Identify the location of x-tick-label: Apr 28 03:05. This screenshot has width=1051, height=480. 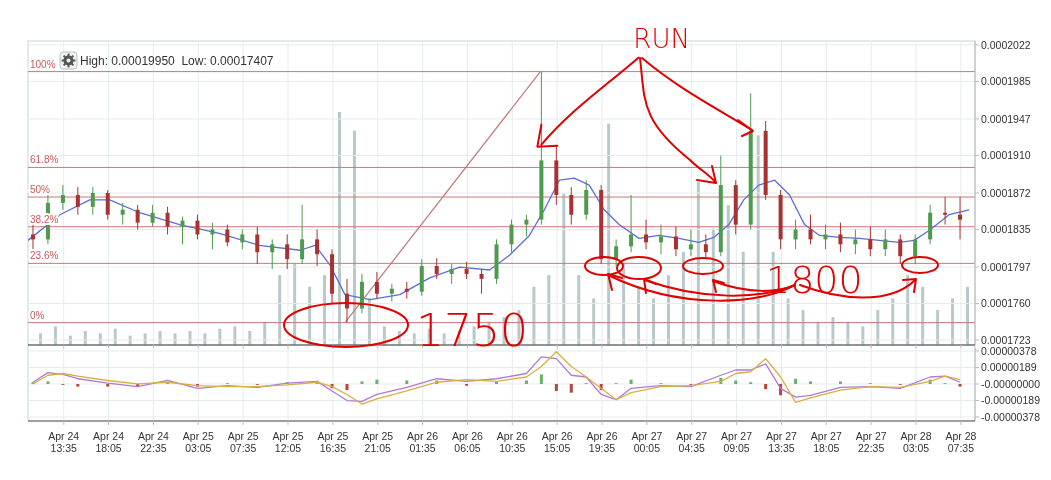
(916, 442).